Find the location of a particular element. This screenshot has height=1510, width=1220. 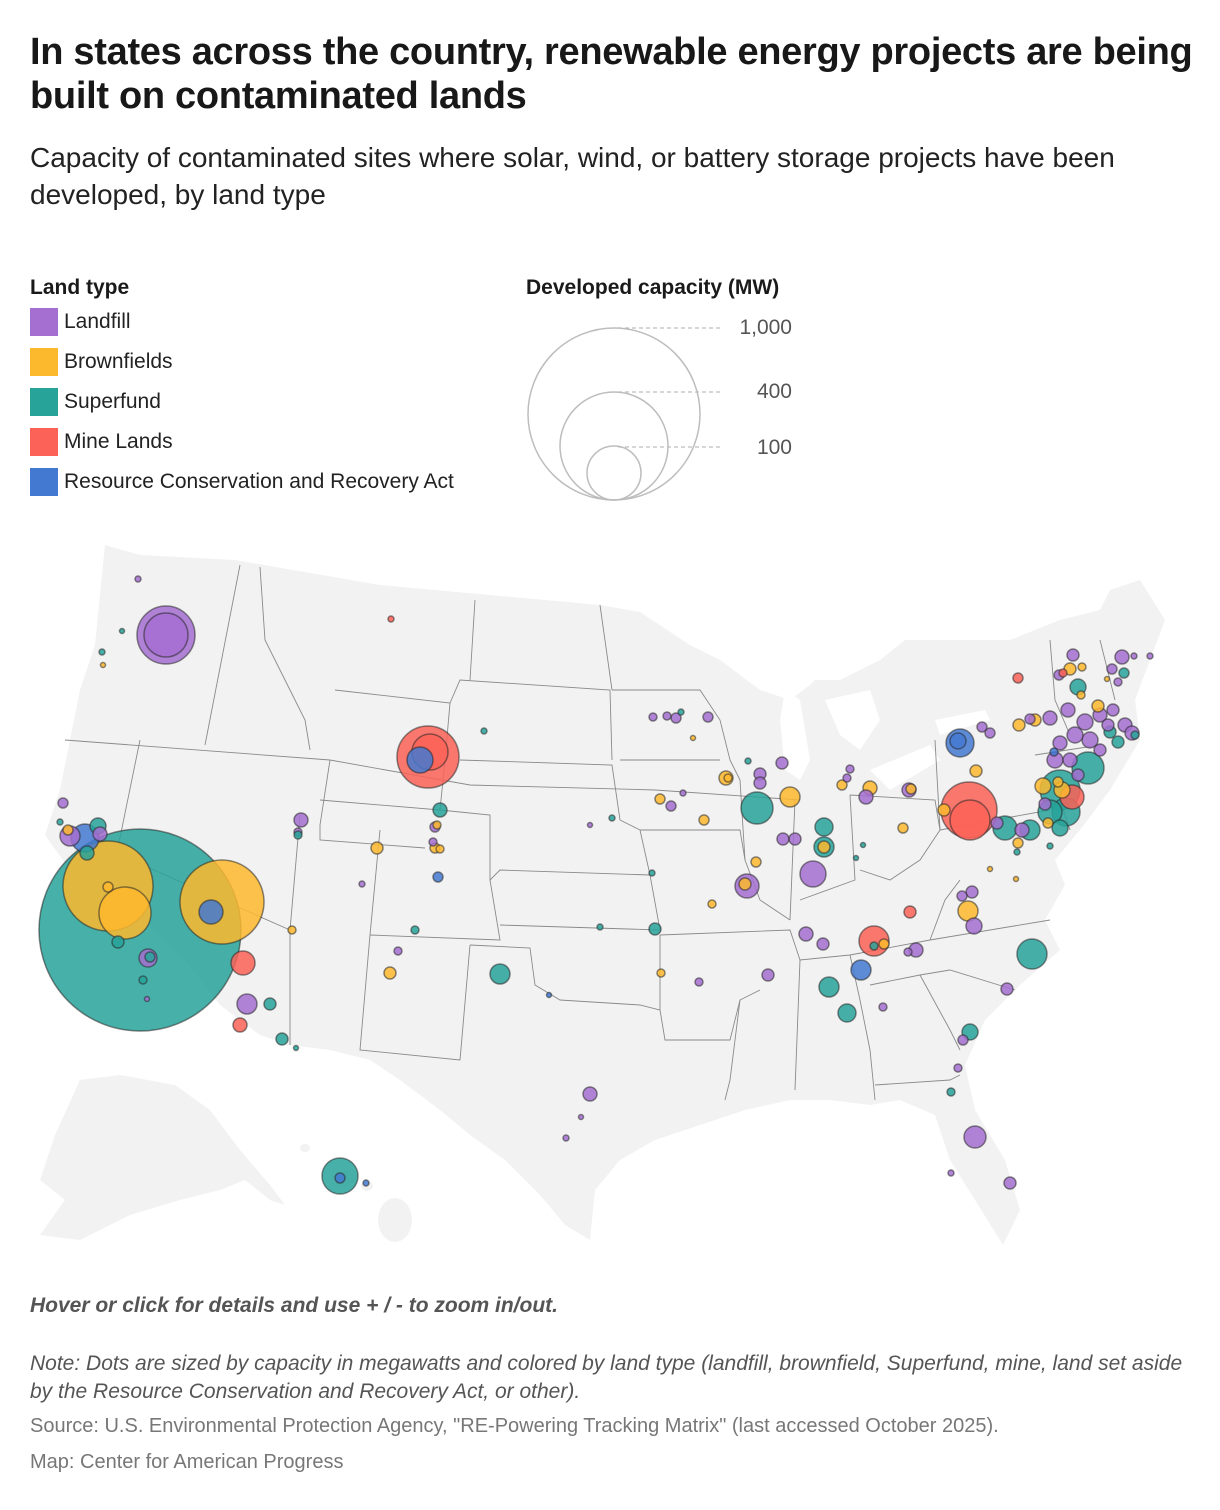

legend-item-mine-lands: Mine Lands is located at coordinates (242, 442).